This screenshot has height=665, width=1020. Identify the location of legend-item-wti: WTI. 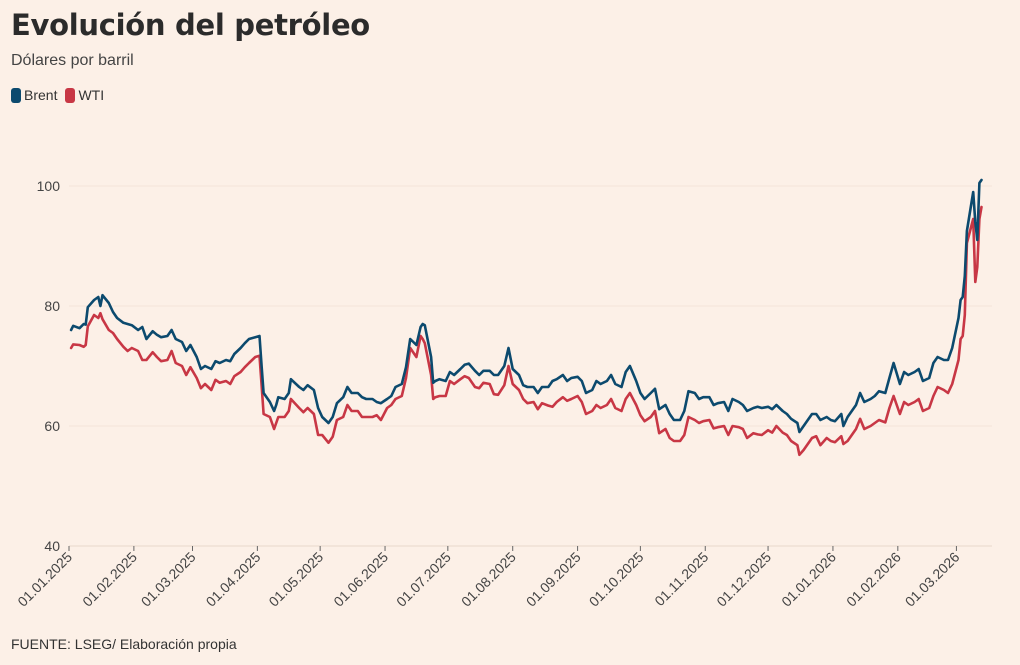
(84, 95).